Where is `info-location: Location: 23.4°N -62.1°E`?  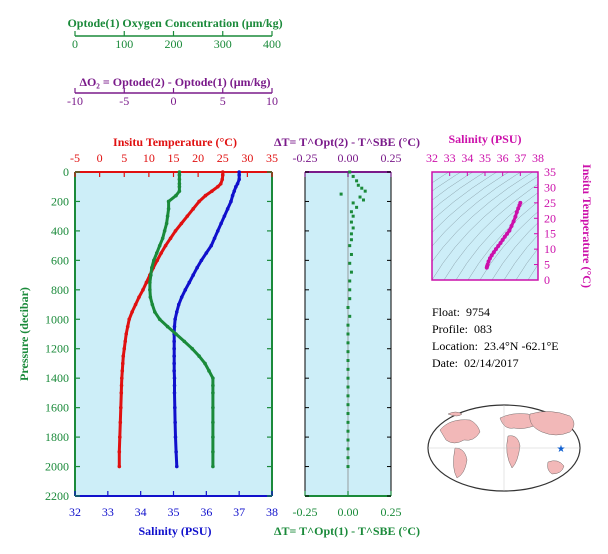 info-location: Location: 23.4°N -62.1°E is located at coordinates (495, 346).